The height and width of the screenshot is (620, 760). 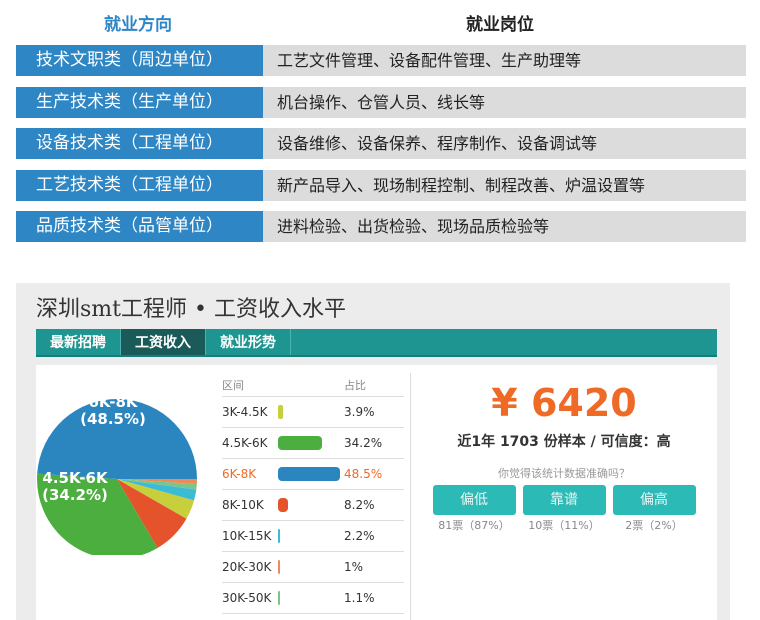 I want to click on pie-slice-20K-30K, so click(x=157, y=482).